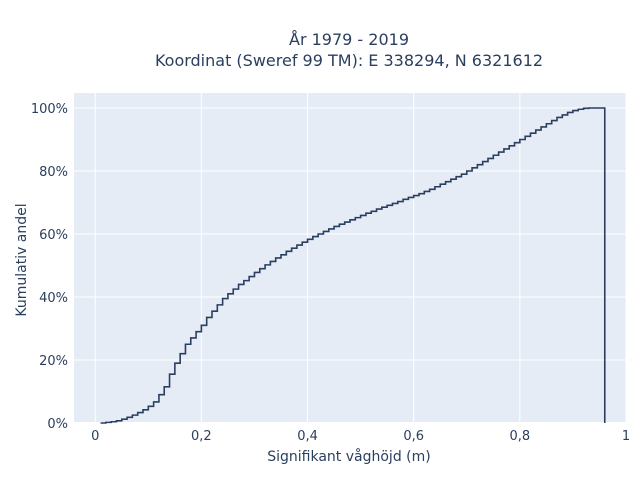 Image resolution: width=640 pixels, height=480 pixels. I want to click on x-tick-label: 0, so click(95, 436).